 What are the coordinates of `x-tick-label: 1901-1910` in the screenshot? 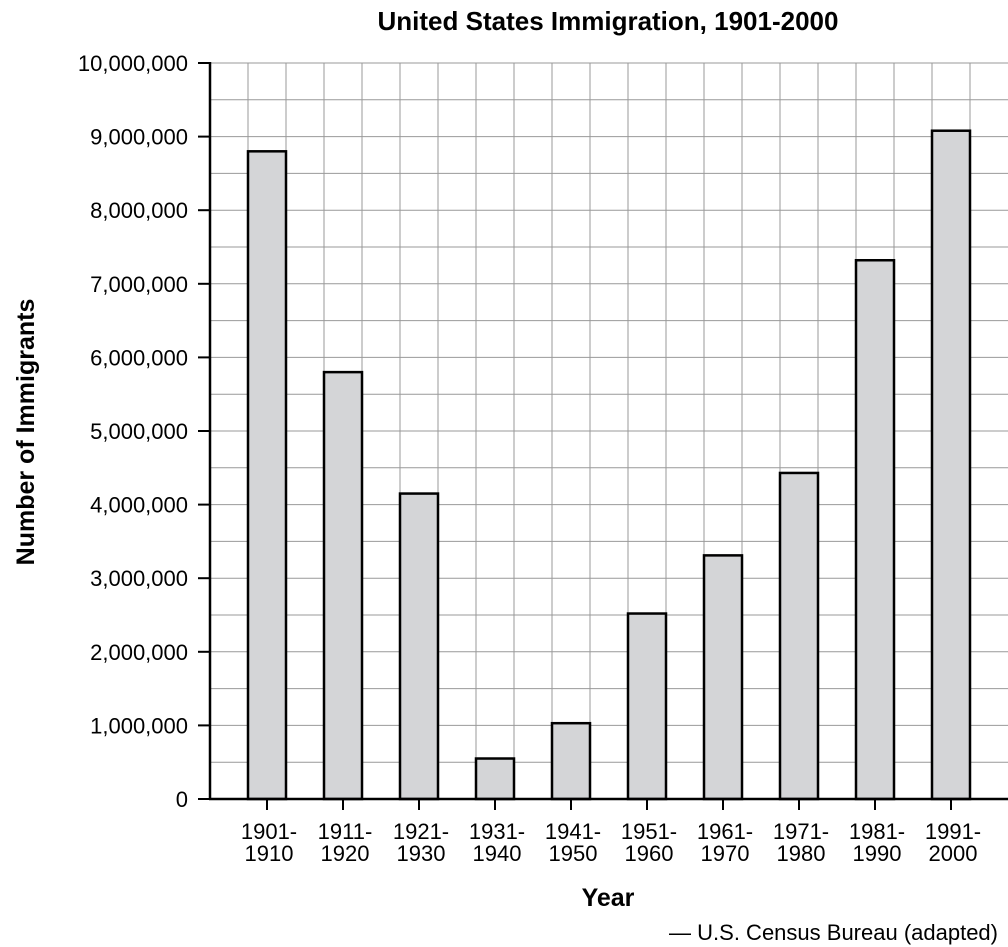 It's located at (269, 842).